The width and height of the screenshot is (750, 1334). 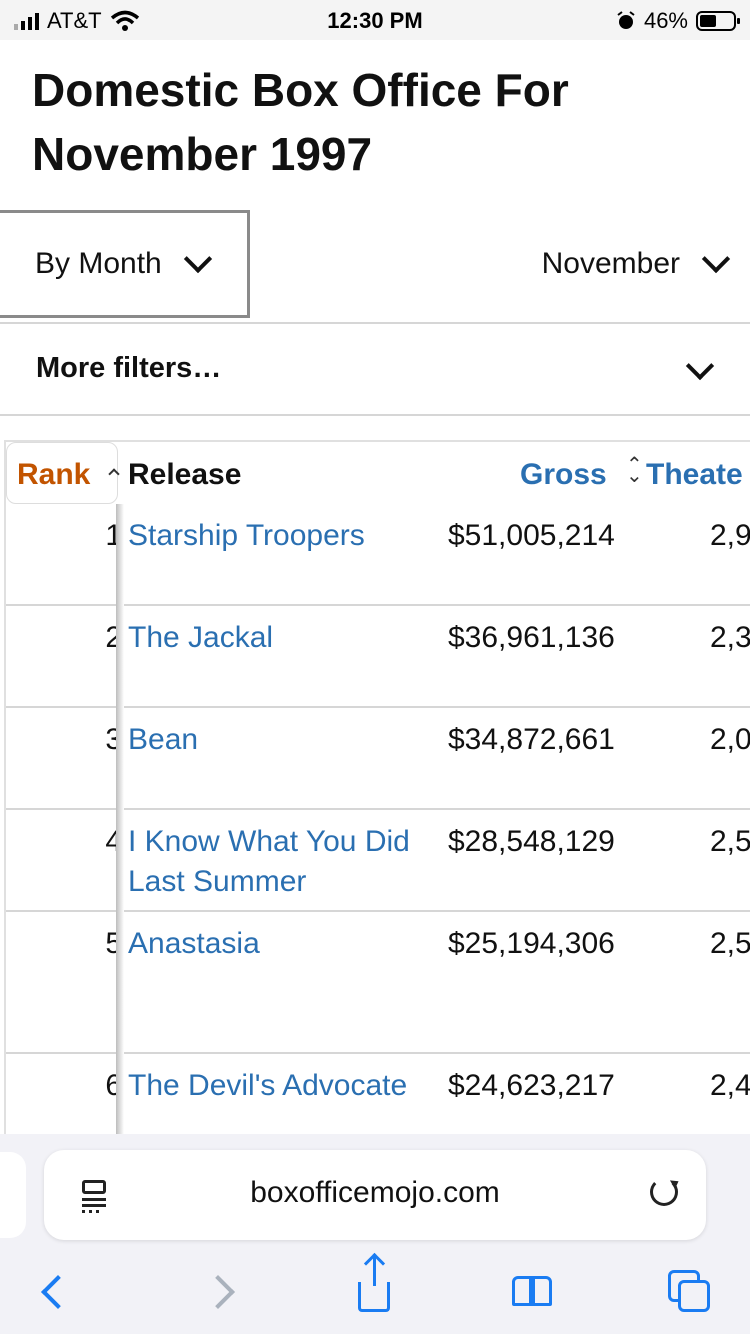 I want to click on gross-cell: $36,961,136, so click(x=531, y=637).